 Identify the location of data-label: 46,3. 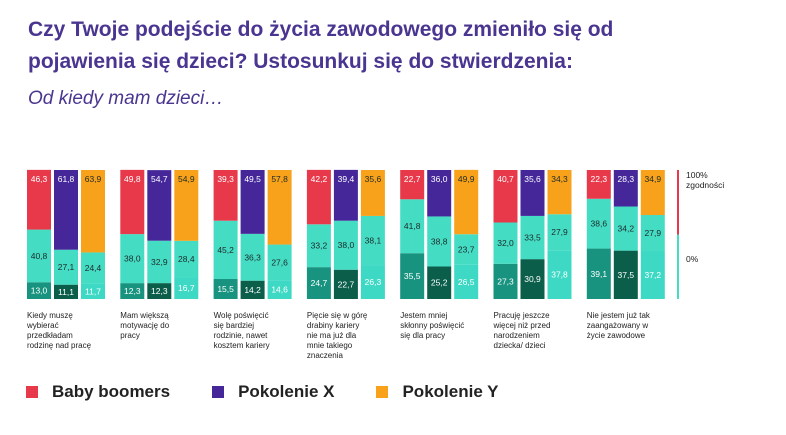
(39, 179).